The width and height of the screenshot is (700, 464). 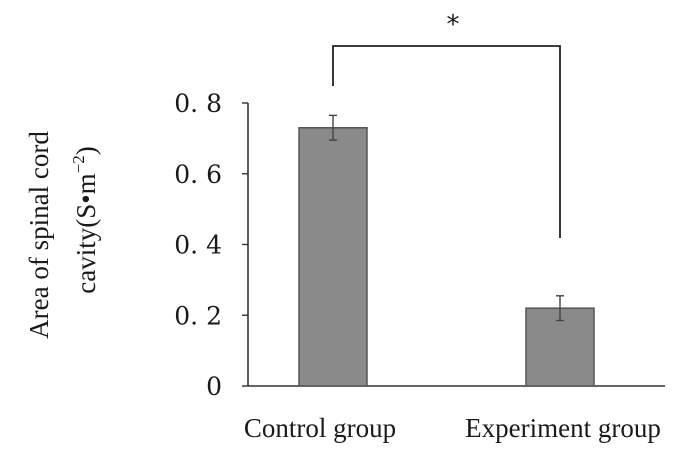 I want to click on y-axis-title: Area of spinal cord, so click(x=39, y=235).